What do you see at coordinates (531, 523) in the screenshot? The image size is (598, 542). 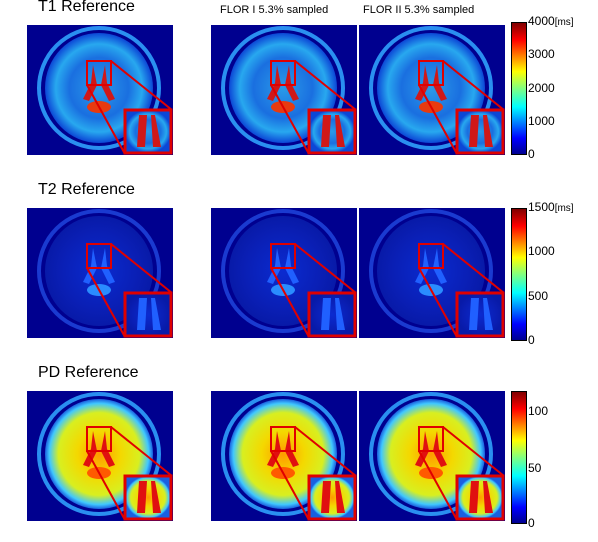 I see `colorbar-pd-tick: 0` at bounding box center [531, 523].